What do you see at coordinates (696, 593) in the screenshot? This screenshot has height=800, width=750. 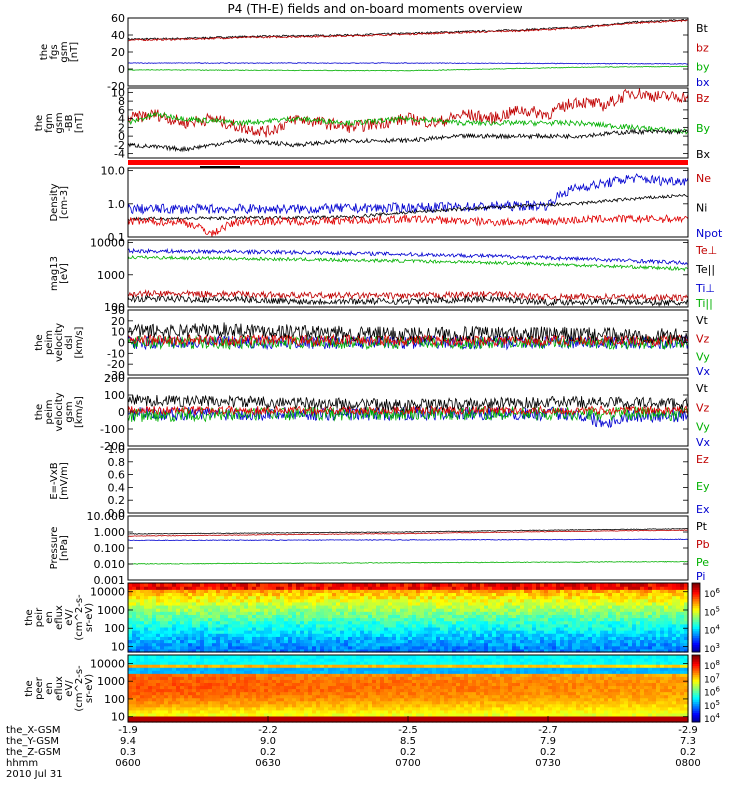 I see `colorbar-segment` at bounding box center [696, 593].